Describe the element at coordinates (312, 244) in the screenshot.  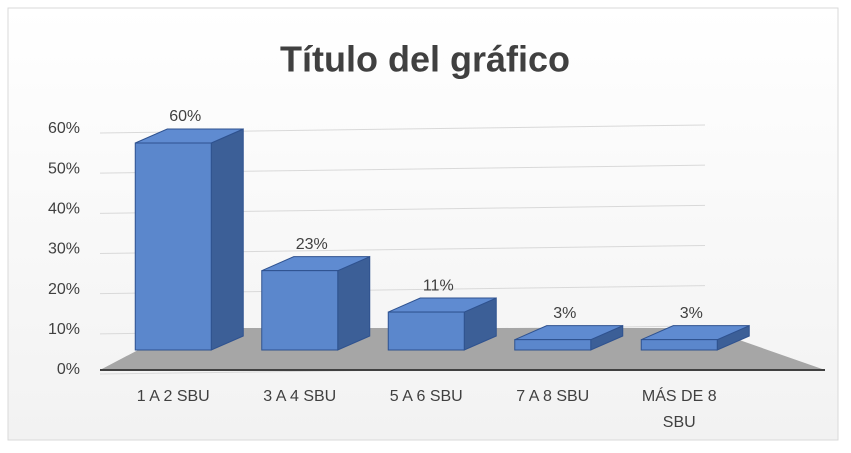
I see `data-label: 23%` at that location.